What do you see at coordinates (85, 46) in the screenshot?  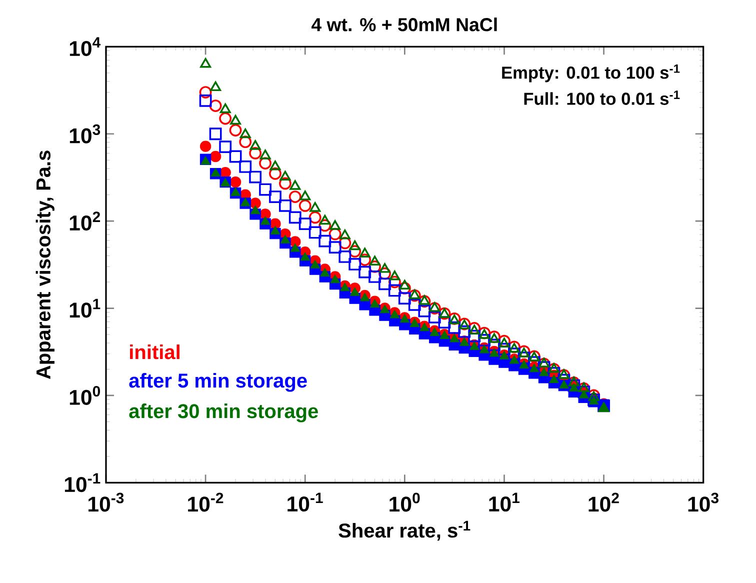 I see `y-tick-label: 10$^{4}$` at bounding box center [85, 46].